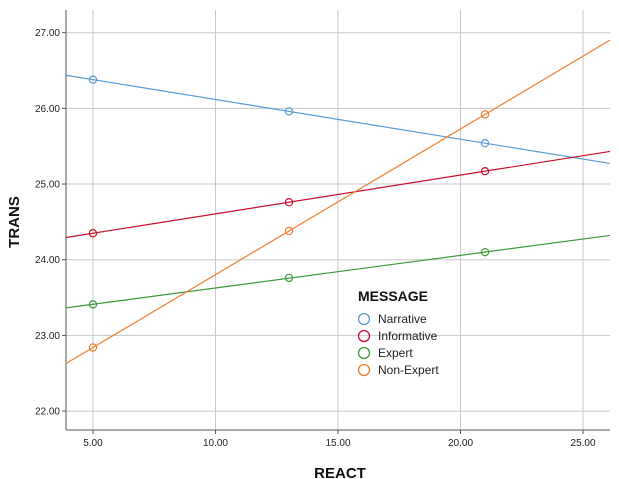 Image resolution: width=619 pixels, height=479 pixels. What do you see at coordinates (47, 260) in the screenshot?
I see `y-tick-label: 24.00` at bounding box center [47, 260].